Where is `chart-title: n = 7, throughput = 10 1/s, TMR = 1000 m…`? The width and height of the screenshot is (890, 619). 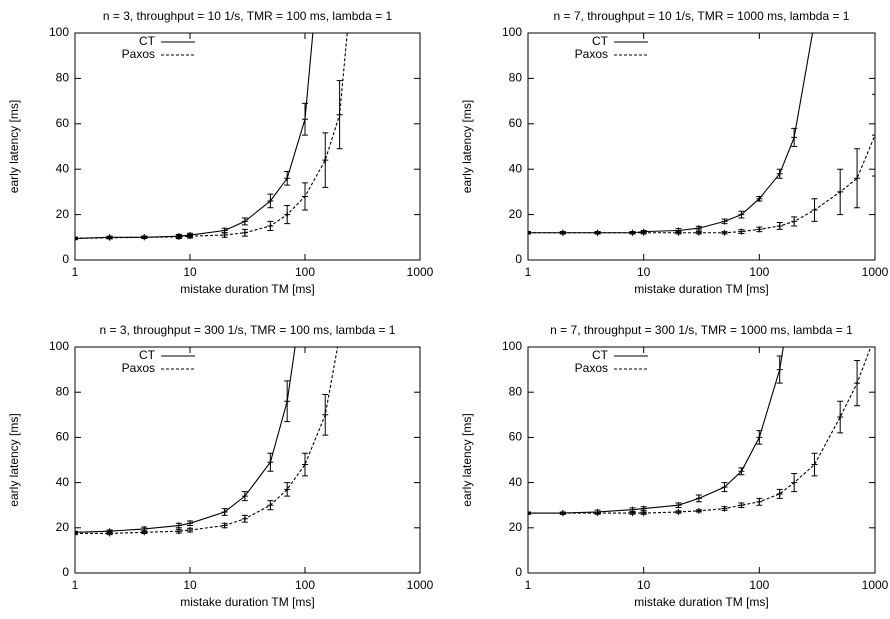 chart-title: n = 7, throughput = 10 1/s, TMR = 1000 m… is located at coordinates (702, 16).